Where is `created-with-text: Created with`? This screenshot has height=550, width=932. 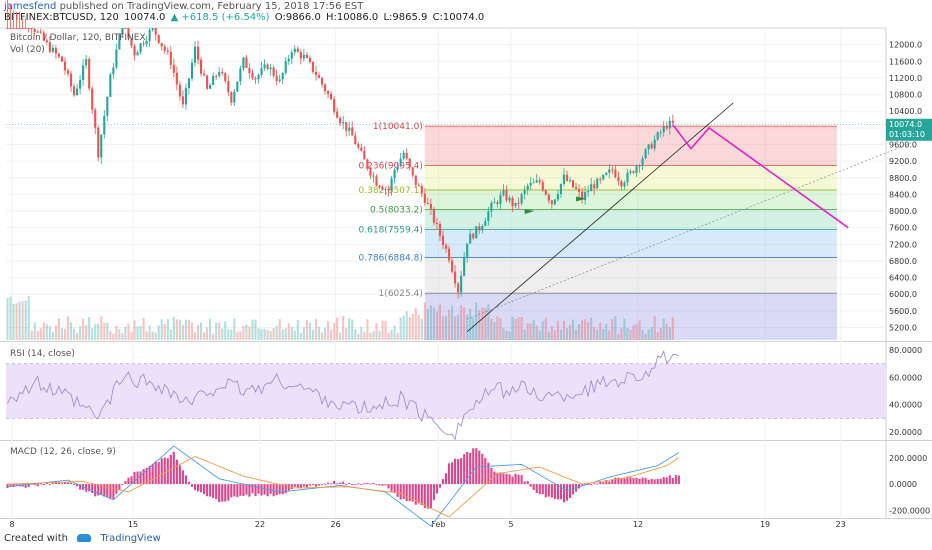 created-with-text: Created with is located at coordinates (36, 538).